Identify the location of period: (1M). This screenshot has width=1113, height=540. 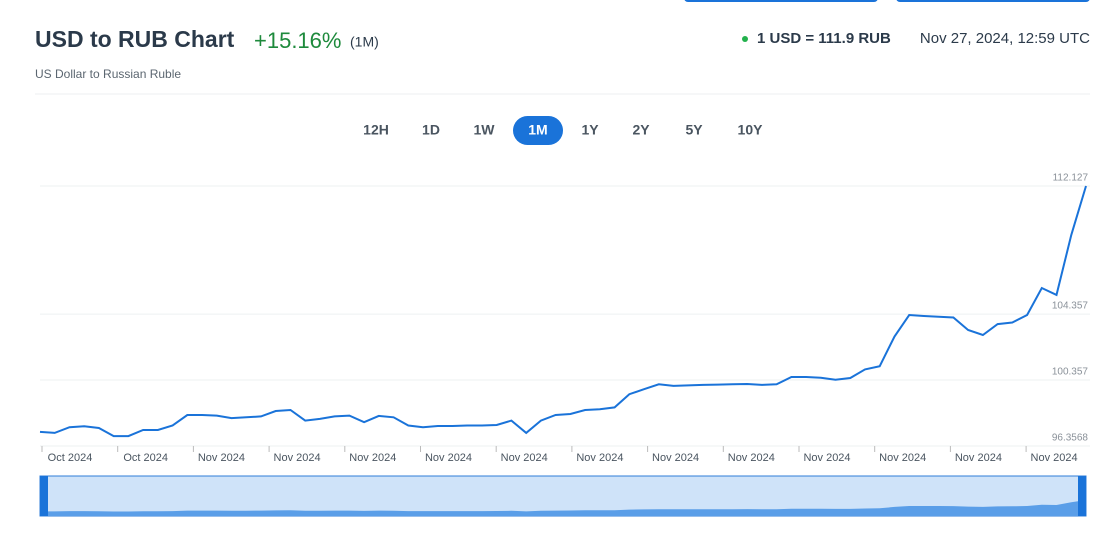
(364, 42).